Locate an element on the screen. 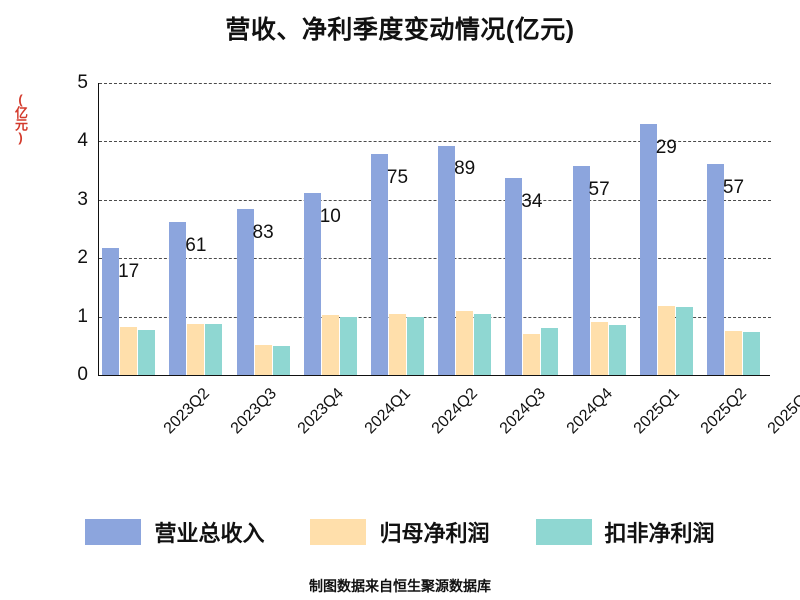 This screenshot has height=600, width=800. legend-label: 扣非净利润 is located at coordinates (659, 533).